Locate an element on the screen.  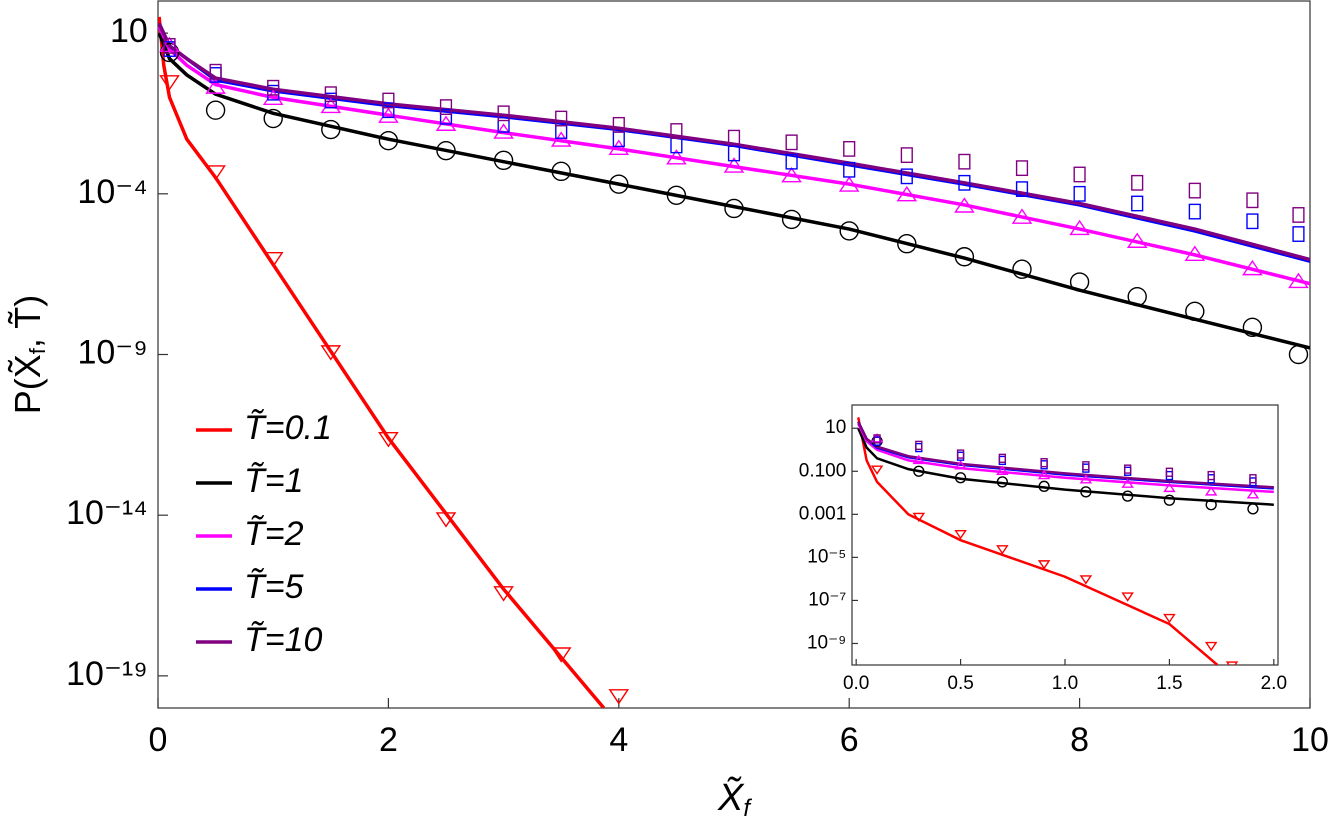
x-tick-label: 4 is located at coordinates (618, 740).